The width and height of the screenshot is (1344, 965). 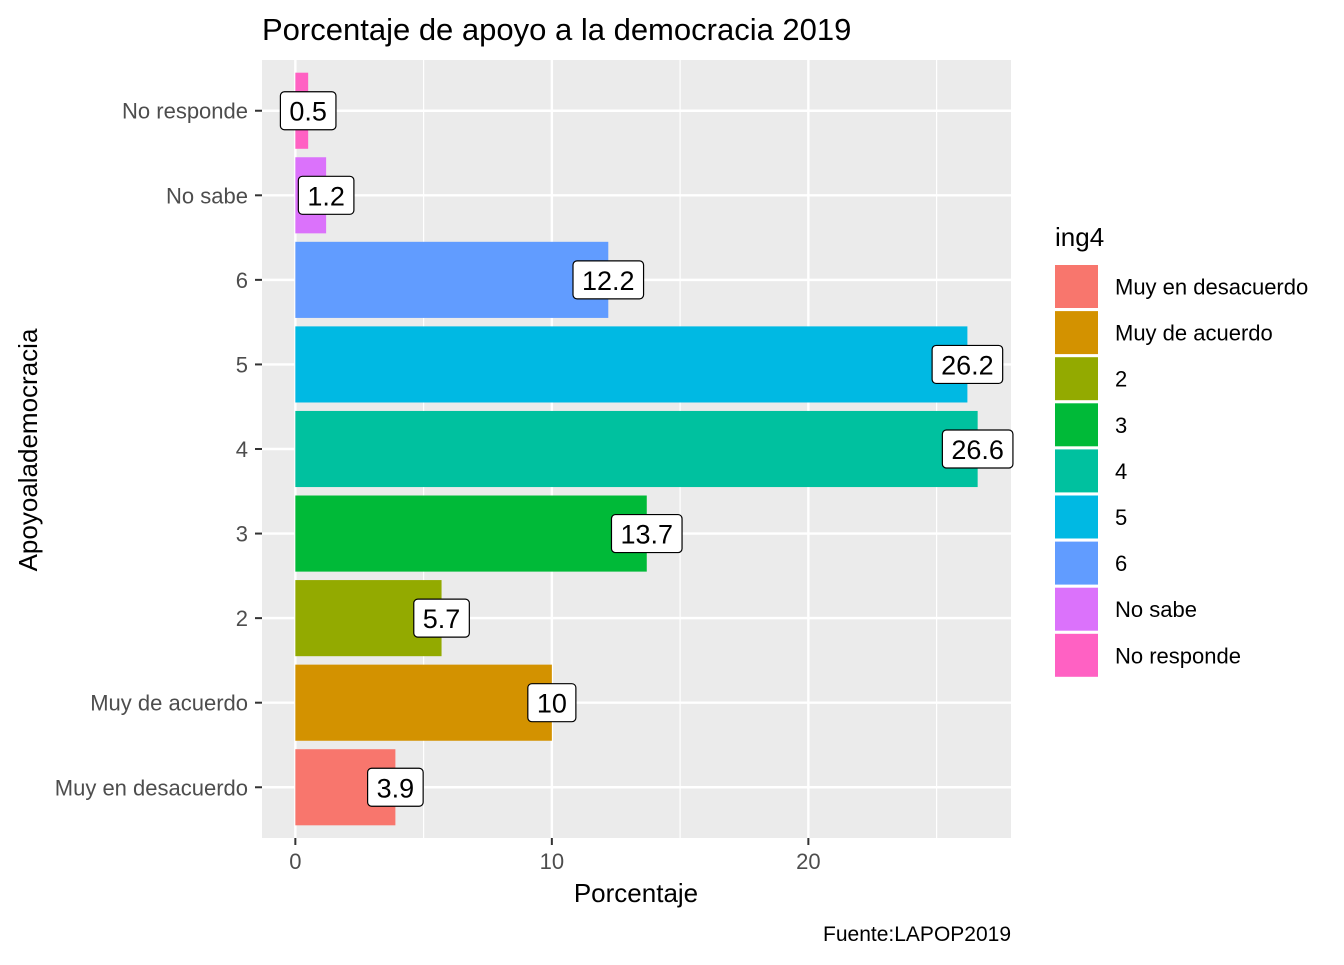 I want to click on y-tick-label-no-responde: No responde, so click(x=185, y=111).